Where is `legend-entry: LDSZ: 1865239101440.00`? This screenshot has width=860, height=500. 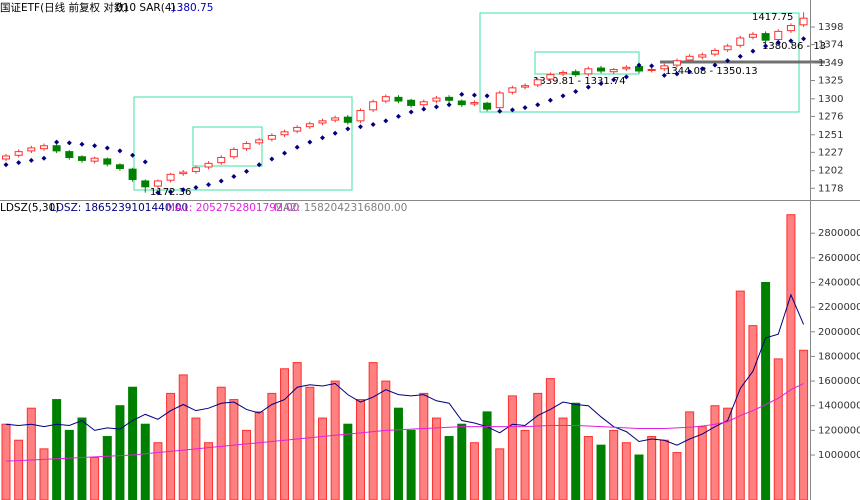
legend-entry: LDSZ: 1865239101440.00 is located at coordinates (119, 208).